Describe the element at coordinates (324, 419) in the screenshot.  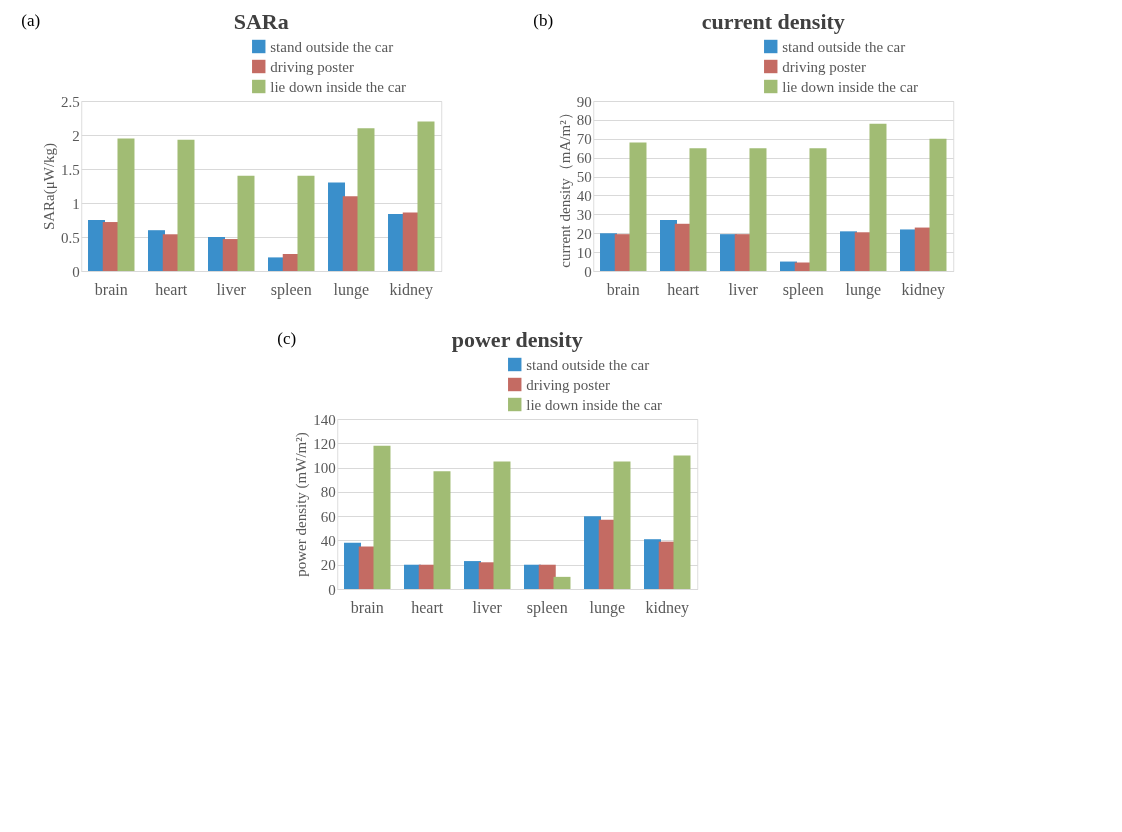
I see `y-tick-label: 140` at that location.